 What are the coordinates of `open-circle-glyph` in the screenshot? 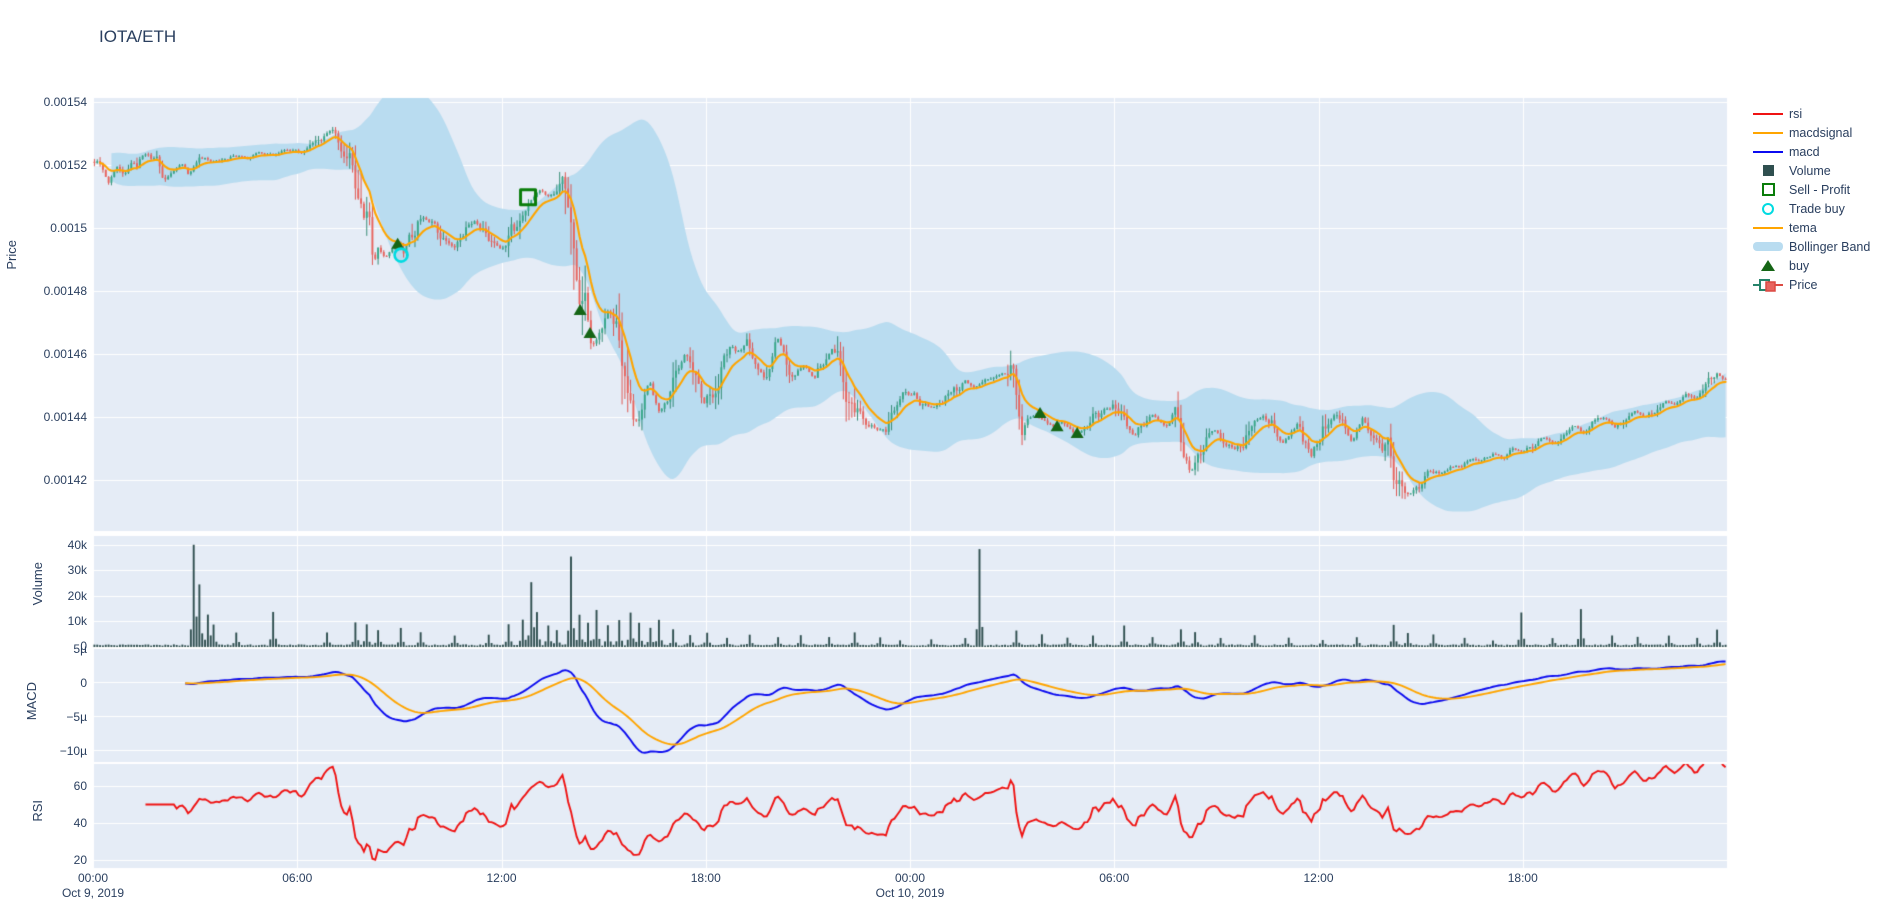 It's located at (1768, 208).